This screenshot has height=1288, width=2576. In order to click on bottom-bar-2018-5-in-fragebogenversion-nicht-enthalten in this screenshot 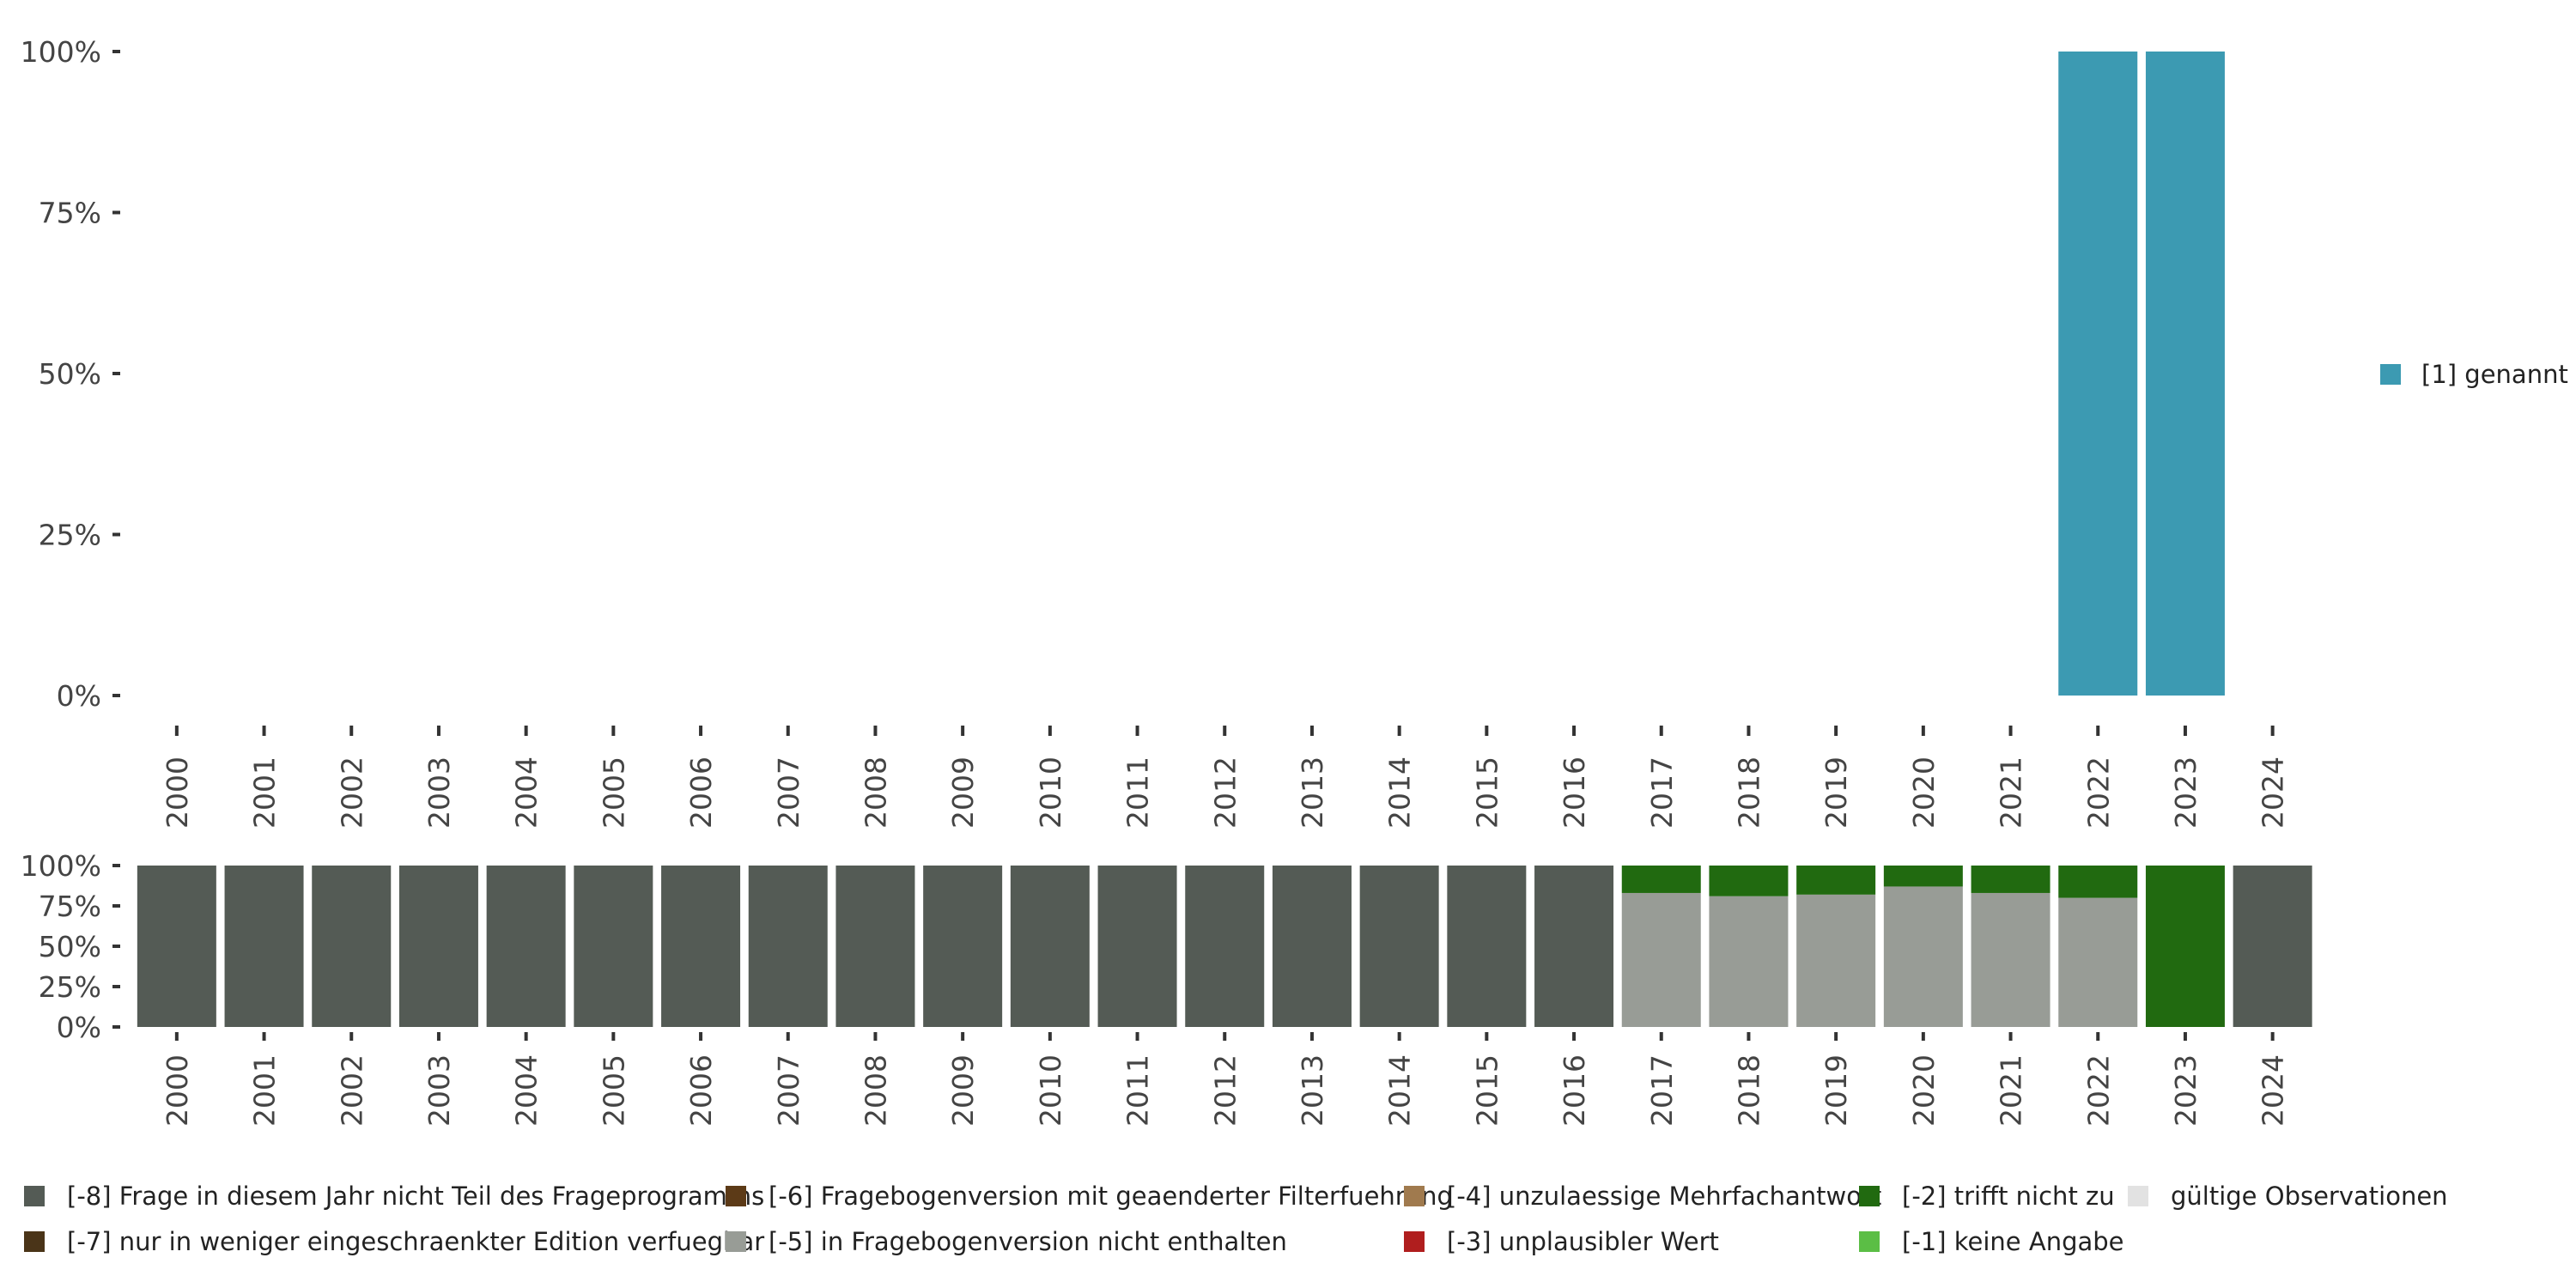, I will do `click(1749, 962)`.